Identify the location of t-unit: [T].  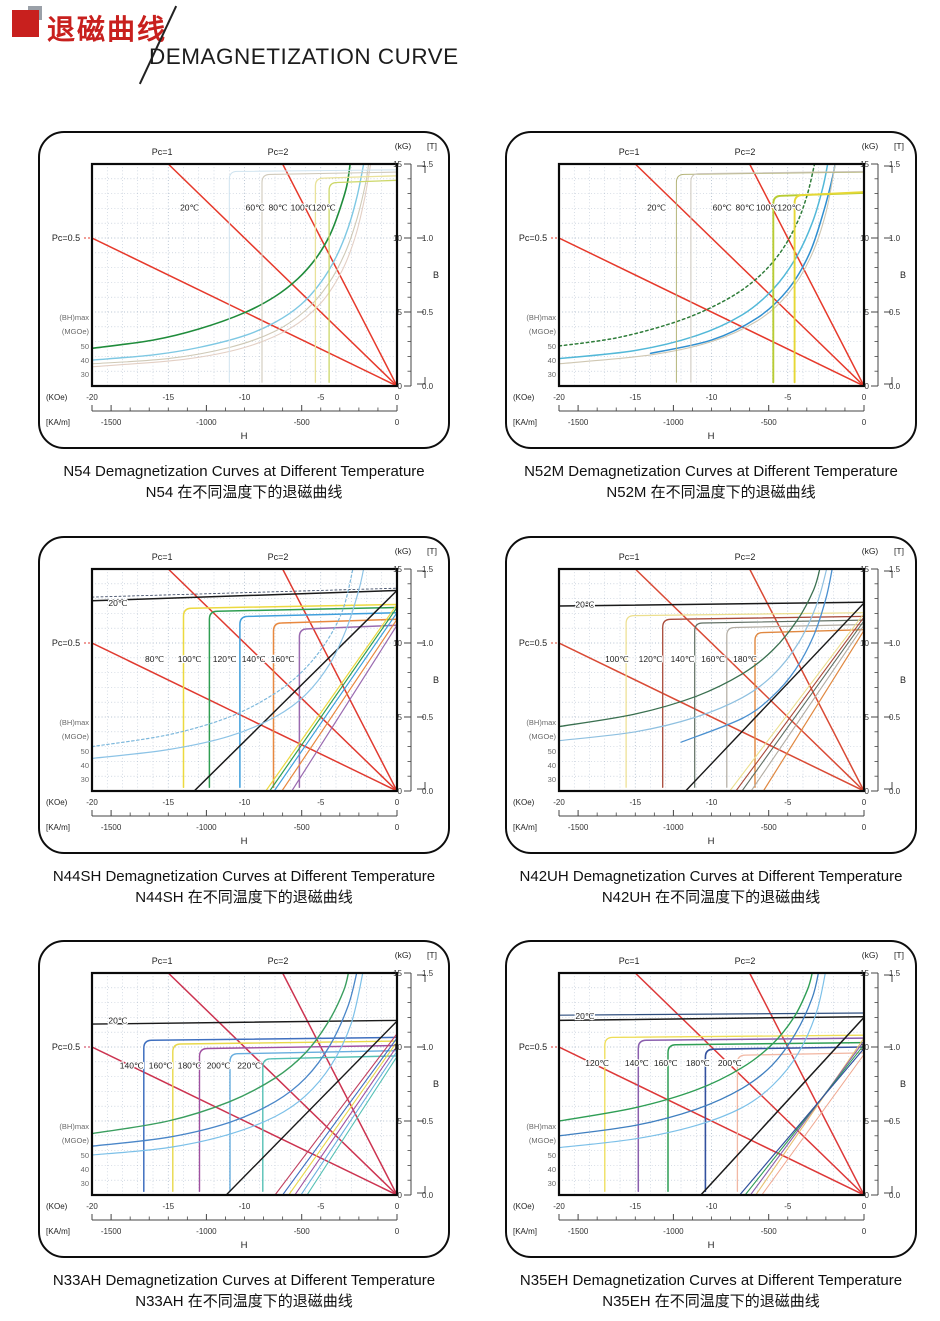
(899, 551).